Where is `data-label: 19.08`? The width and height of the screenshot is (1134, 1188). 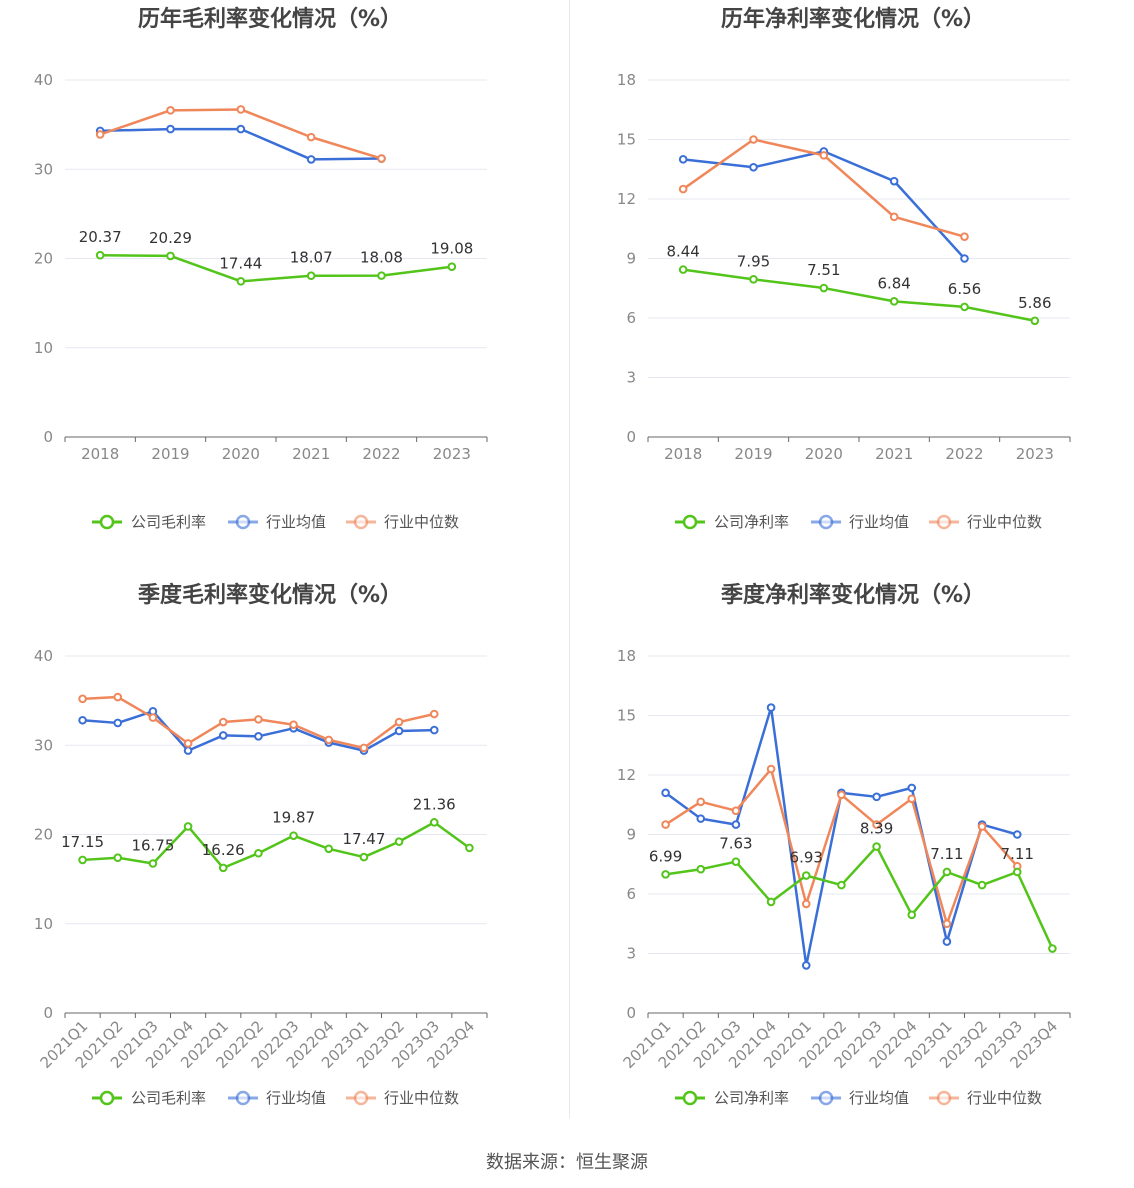
data-label: 19.08 is located at coordinates (451, 249).